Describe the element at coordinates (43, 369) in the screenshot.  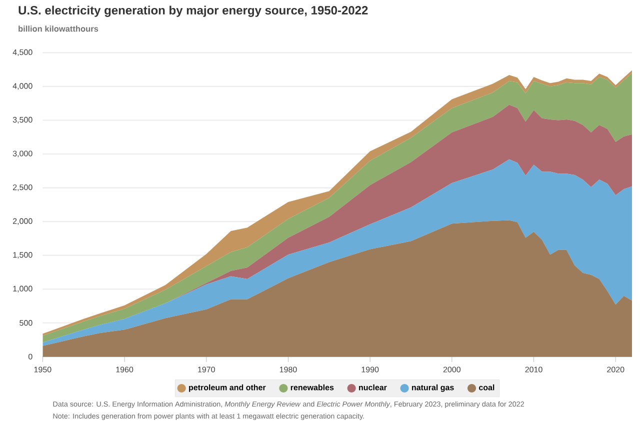
I see `x-tick-label: 1950` at that location.